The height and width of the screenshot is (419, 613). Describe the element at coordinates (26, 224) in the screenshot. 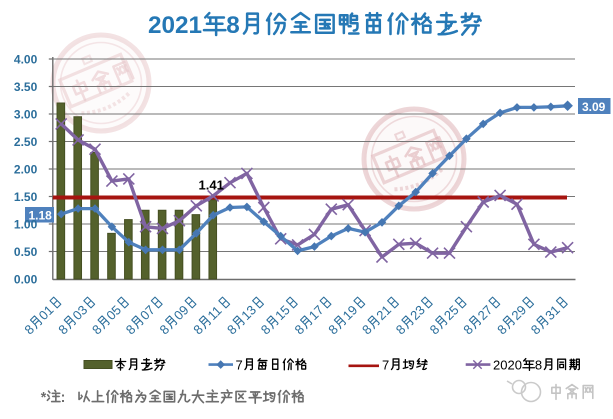

I see `svg-text: 1.00` at that location.